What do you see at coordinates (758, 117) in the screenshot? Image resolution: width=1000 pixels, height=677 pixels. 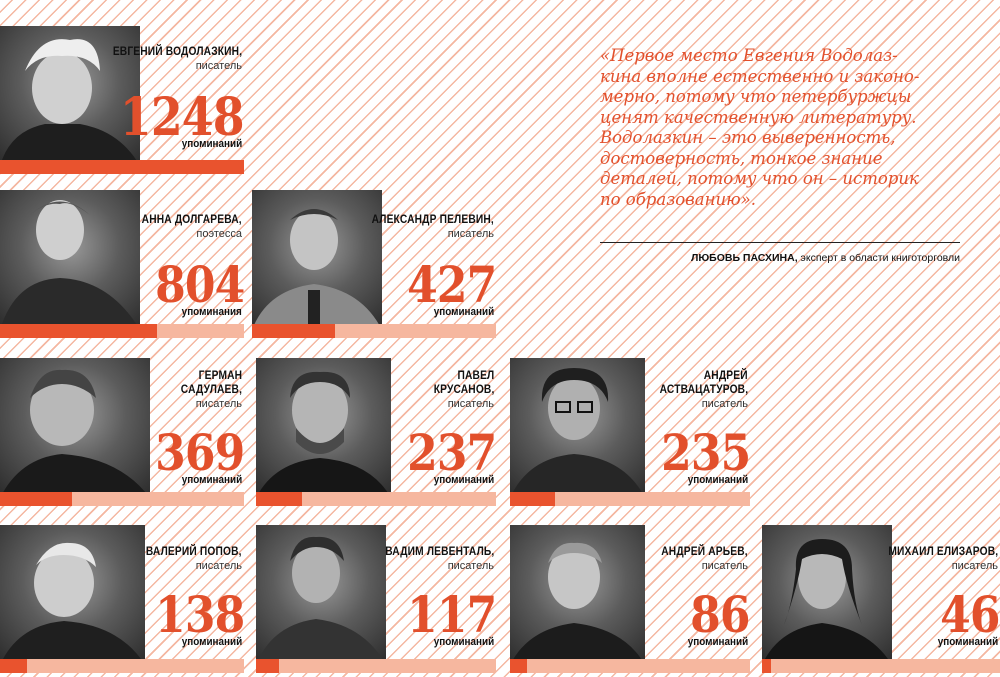 I see `quote-line: ценят качественную литературу.` at bounding box center [758, 117].